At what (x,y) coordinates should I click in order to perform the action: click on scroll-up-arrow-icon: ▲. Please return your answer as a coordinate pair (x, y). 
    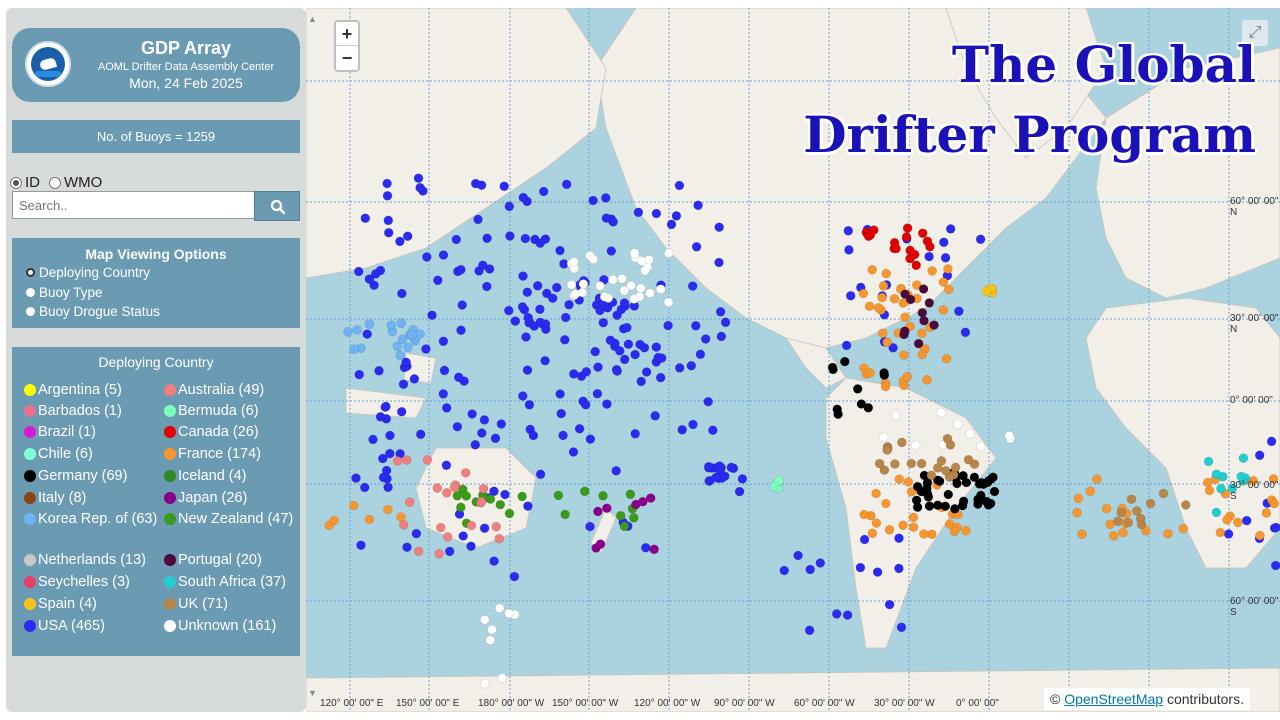
    Looking at the image, I should click on (312, 19).